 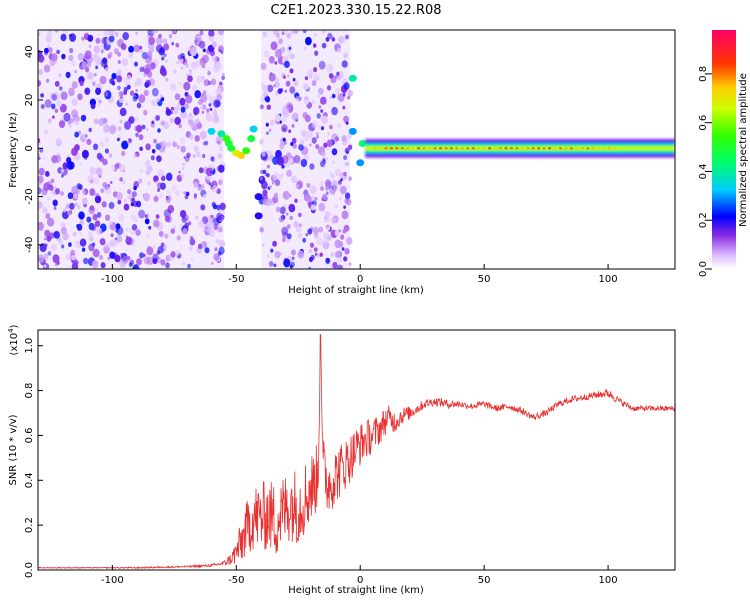 What do you see at coordinates (359, 575) in the screenshot?
I see `snr-x-ticks: -100 -50 0 50 100` at bounding box center [359, 575].